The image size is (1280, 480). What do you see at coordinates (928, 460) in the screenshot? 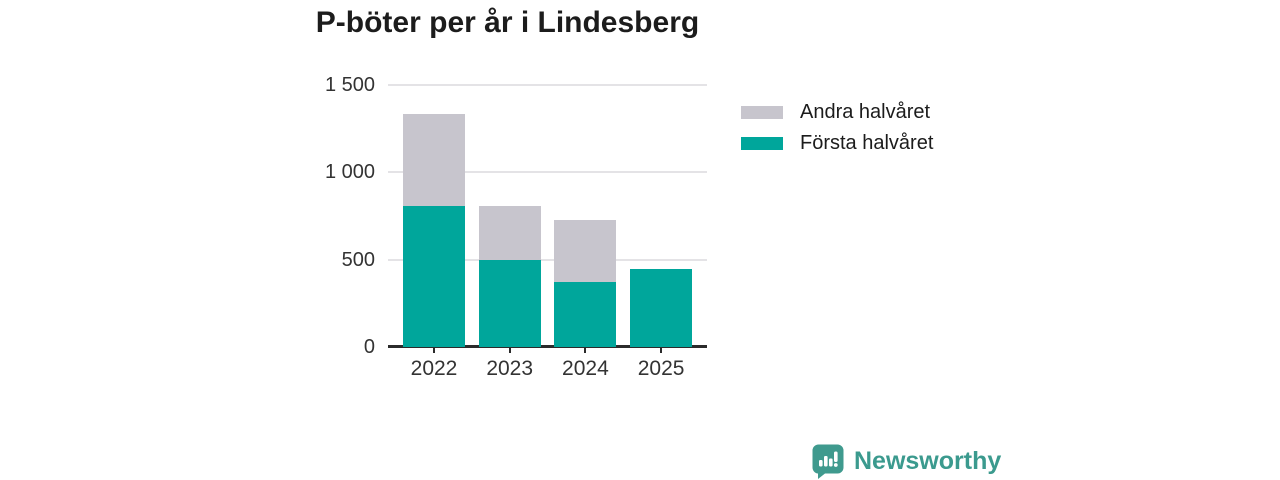
I see `brand-name: Newsworthy` at bounding box center [928, 460].